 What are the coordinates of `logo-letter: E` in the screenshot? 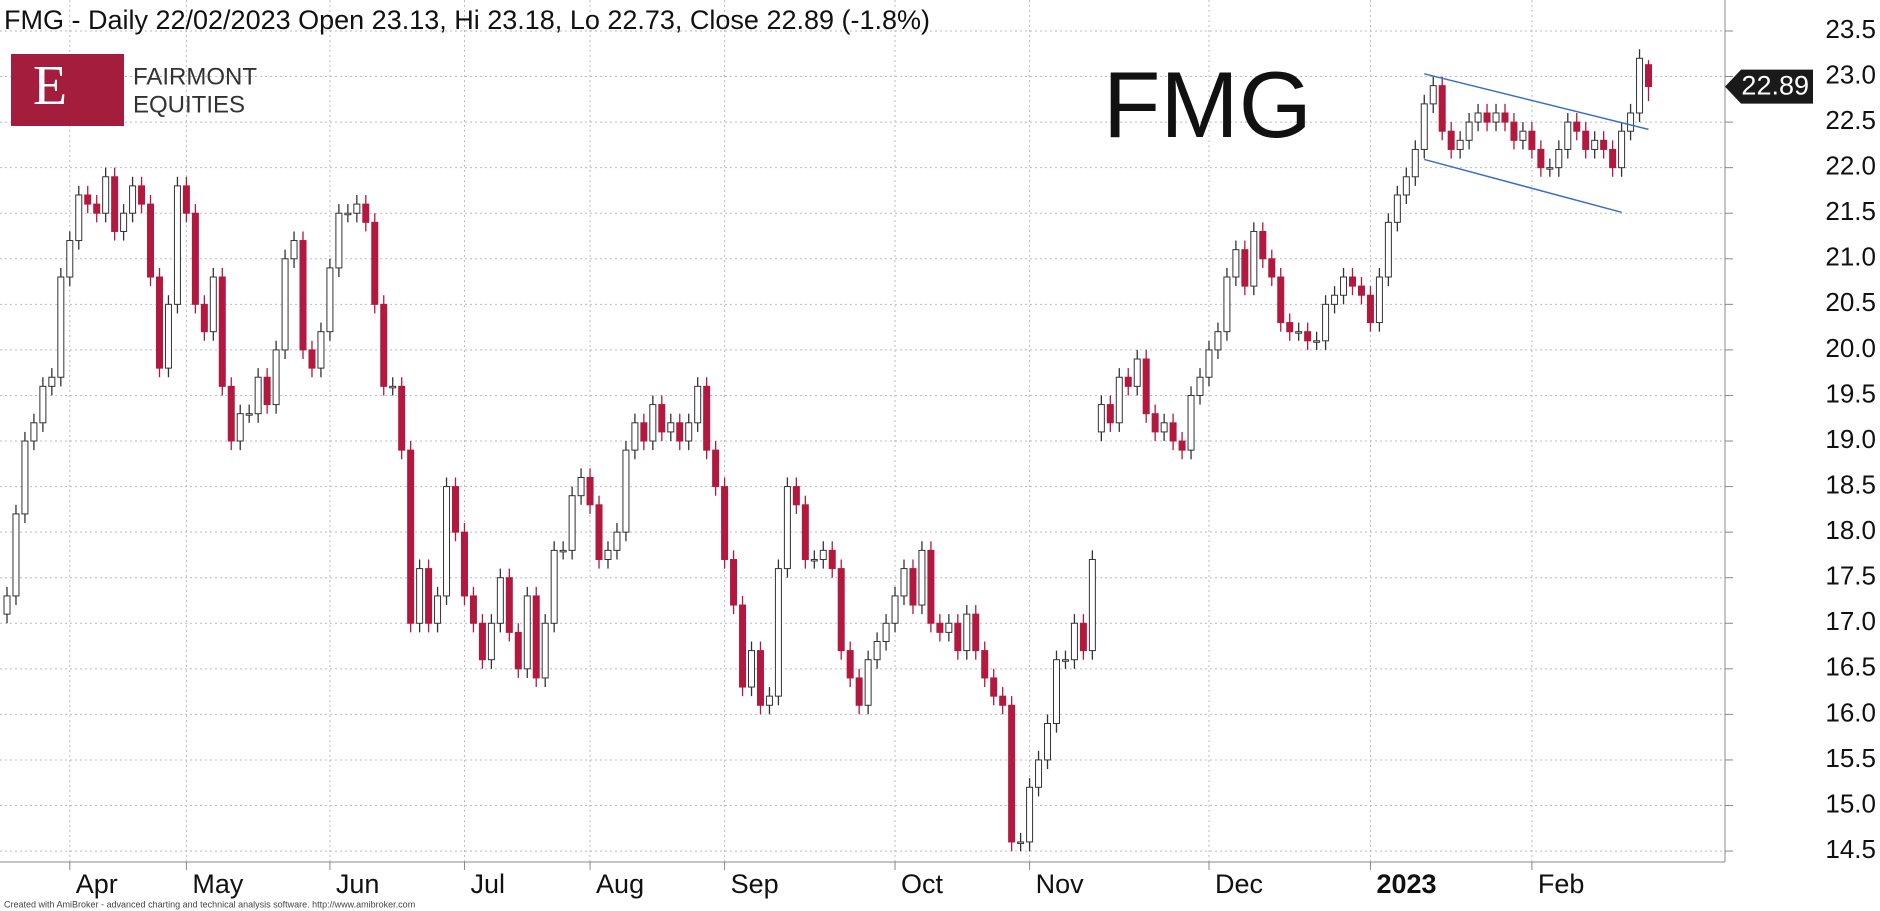 It's located at (50, 86).